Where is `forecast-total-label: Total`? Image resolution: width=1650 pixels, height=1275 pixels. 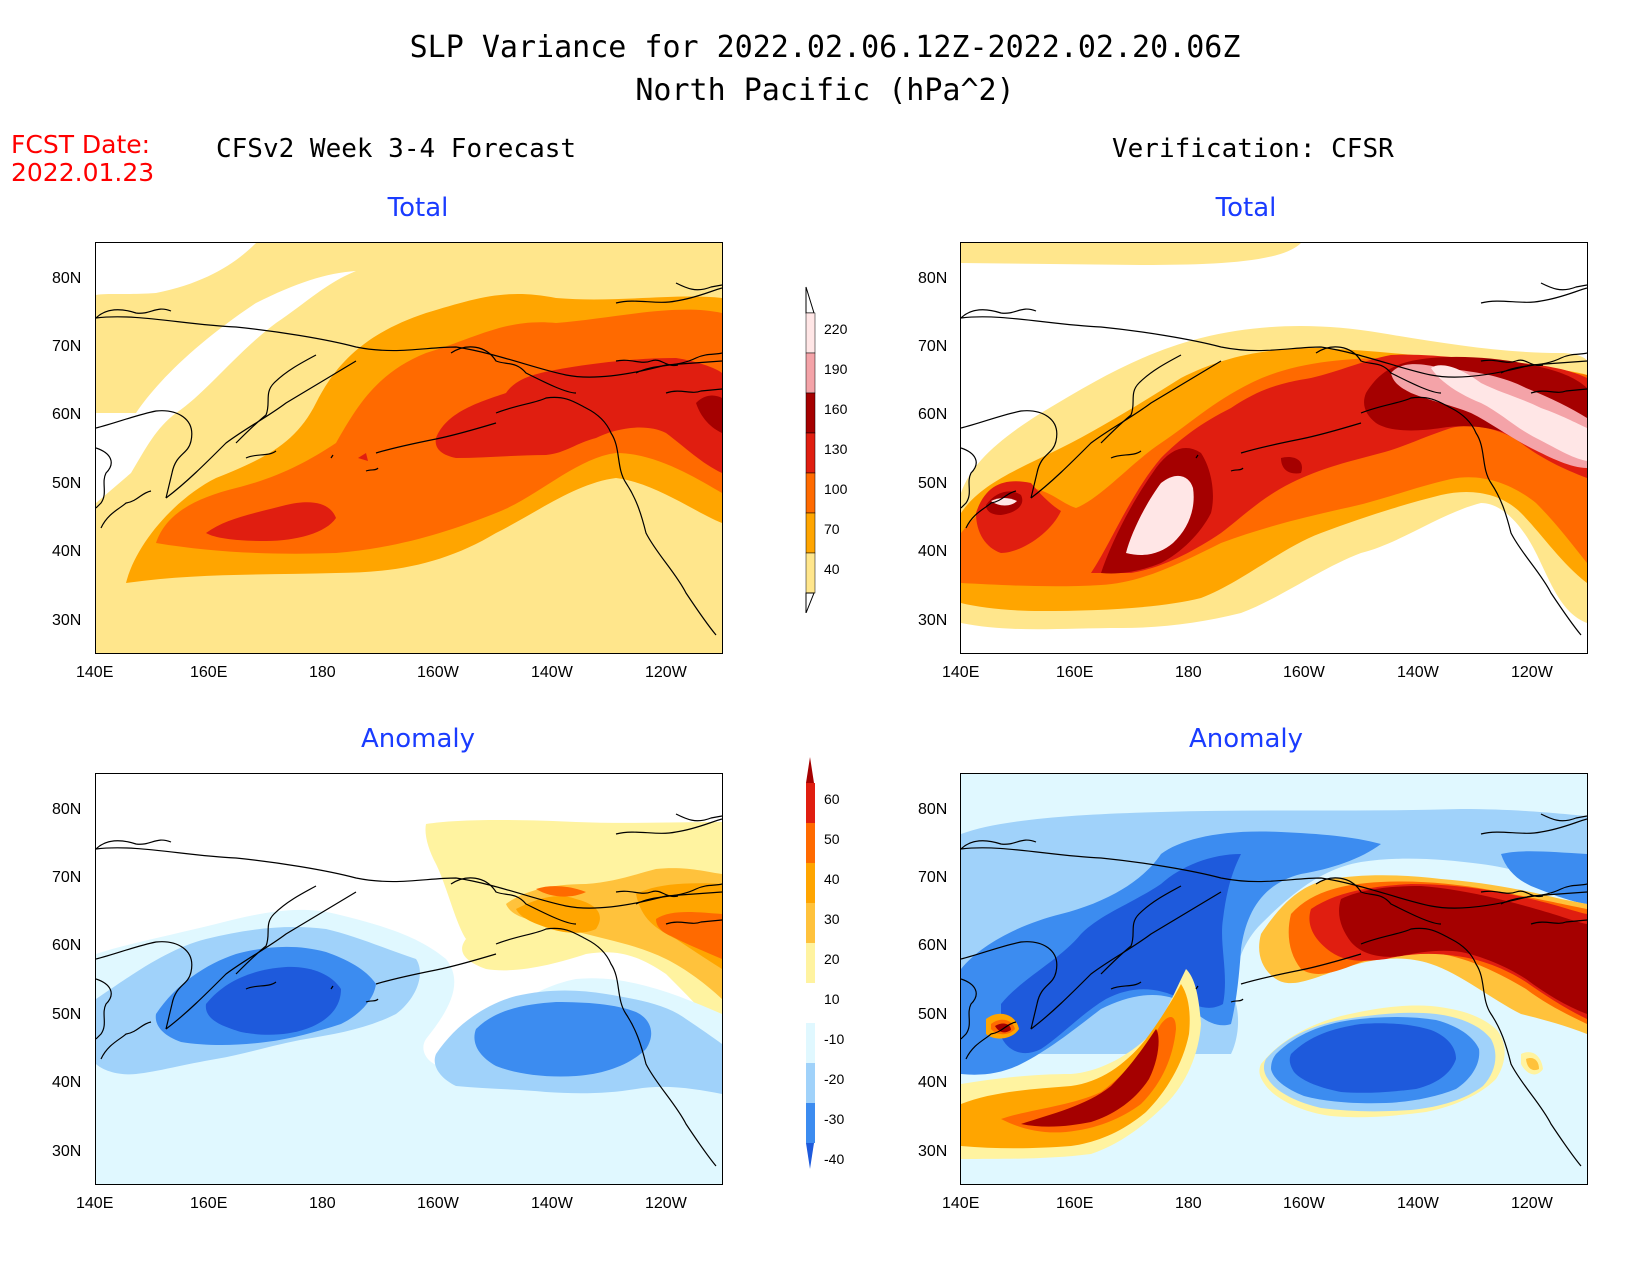 forecast-total-label: Total is located at coordinates (418, 208).